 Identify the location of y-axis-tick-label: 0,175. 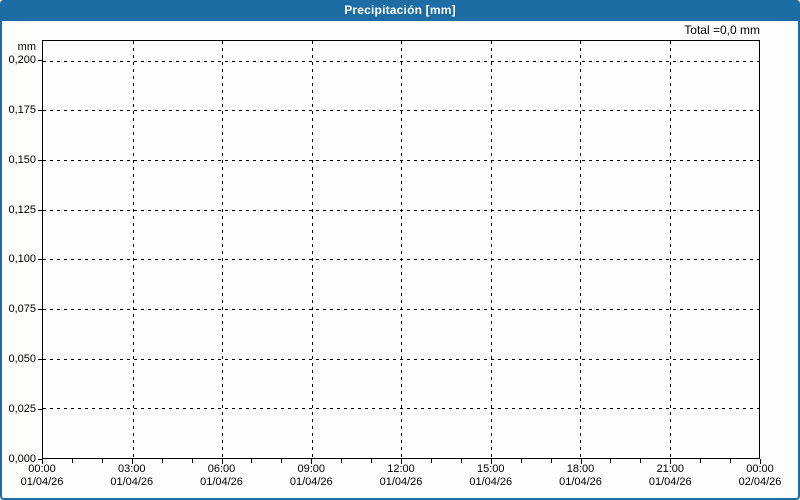
(22, 109).